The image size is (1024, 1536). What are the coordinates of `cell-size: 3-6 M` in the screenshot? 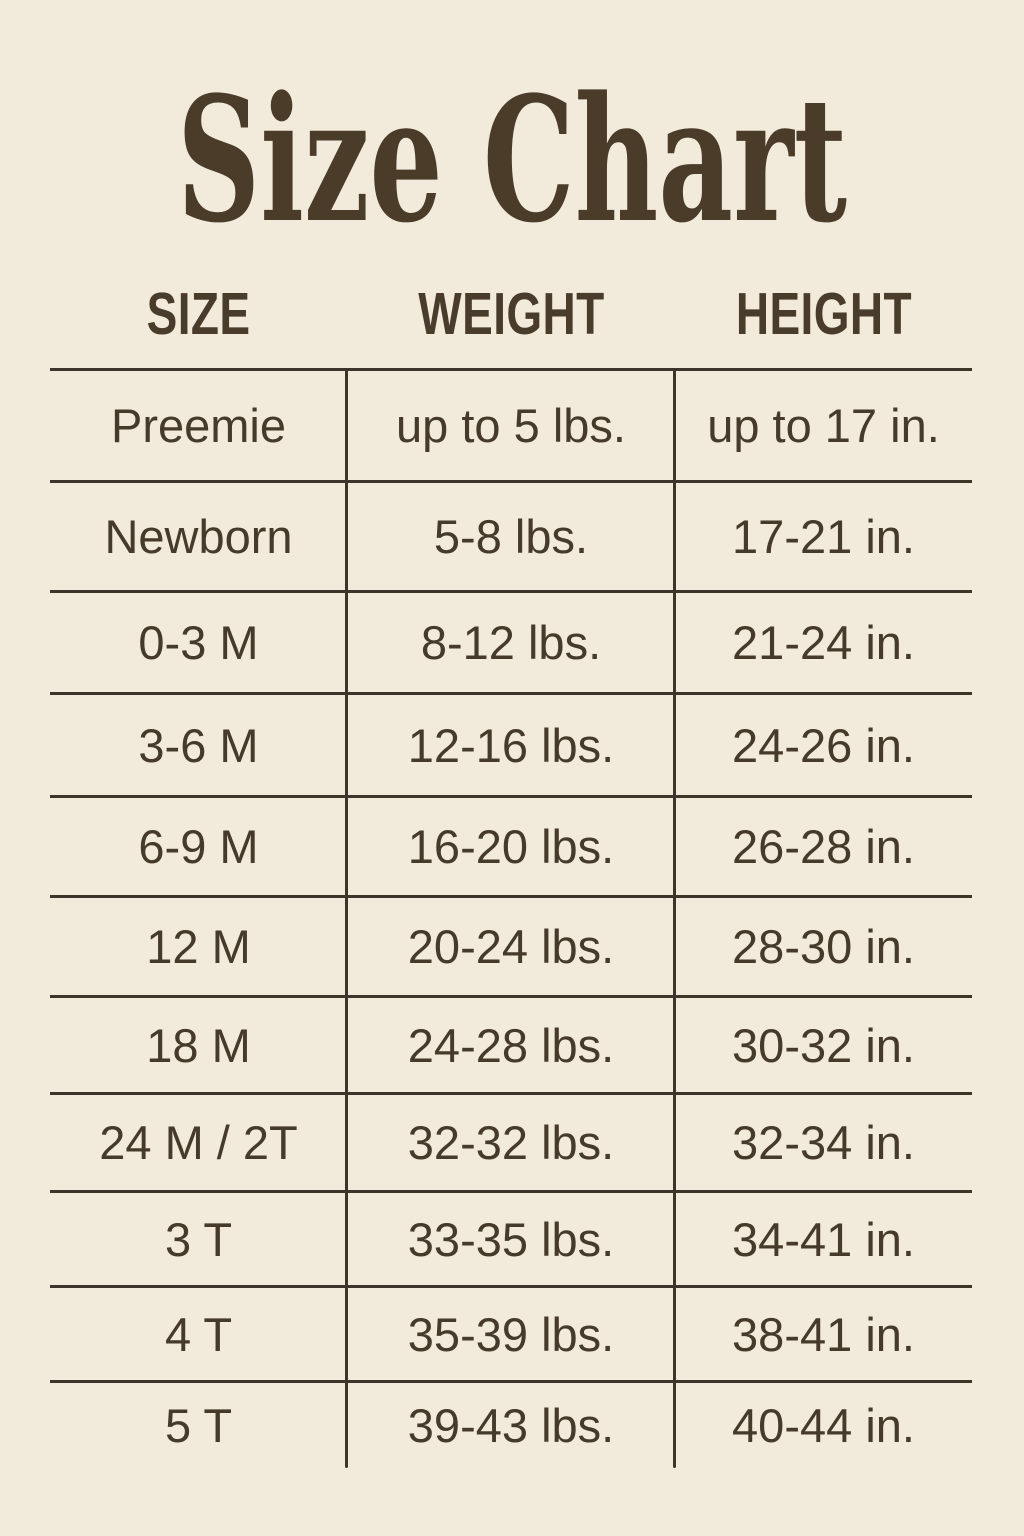 It's located at (198, 745).